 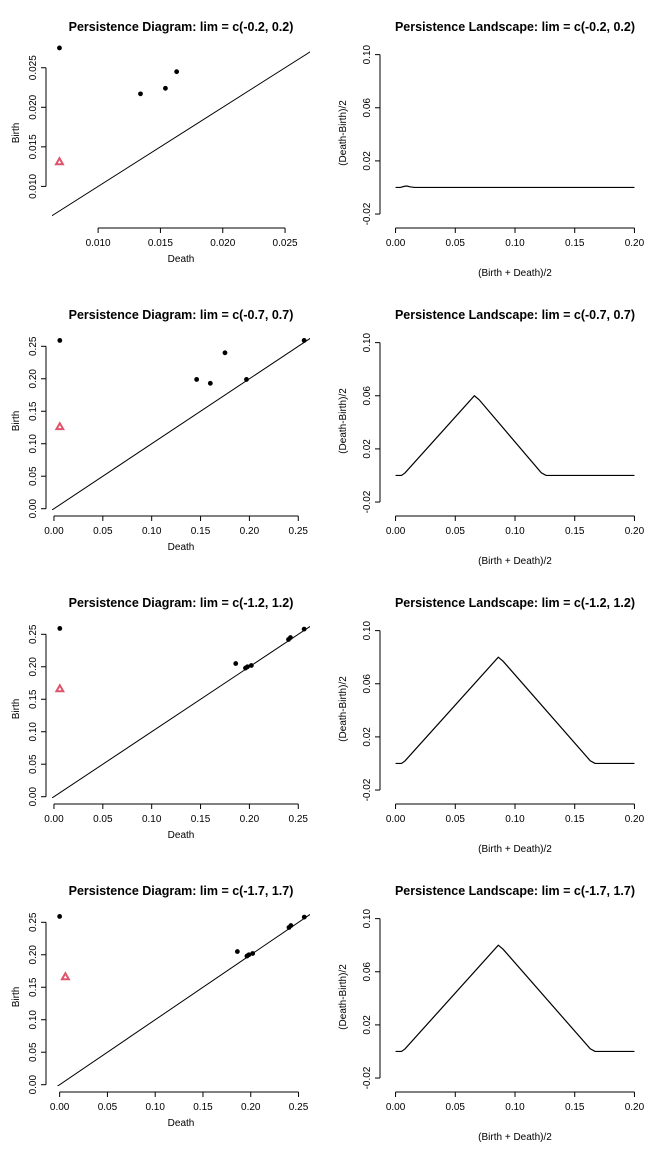 I want to click on plot-title: Persistence Diagram: lim = c(-0.2, 0.2), so click(x=181, y=27).